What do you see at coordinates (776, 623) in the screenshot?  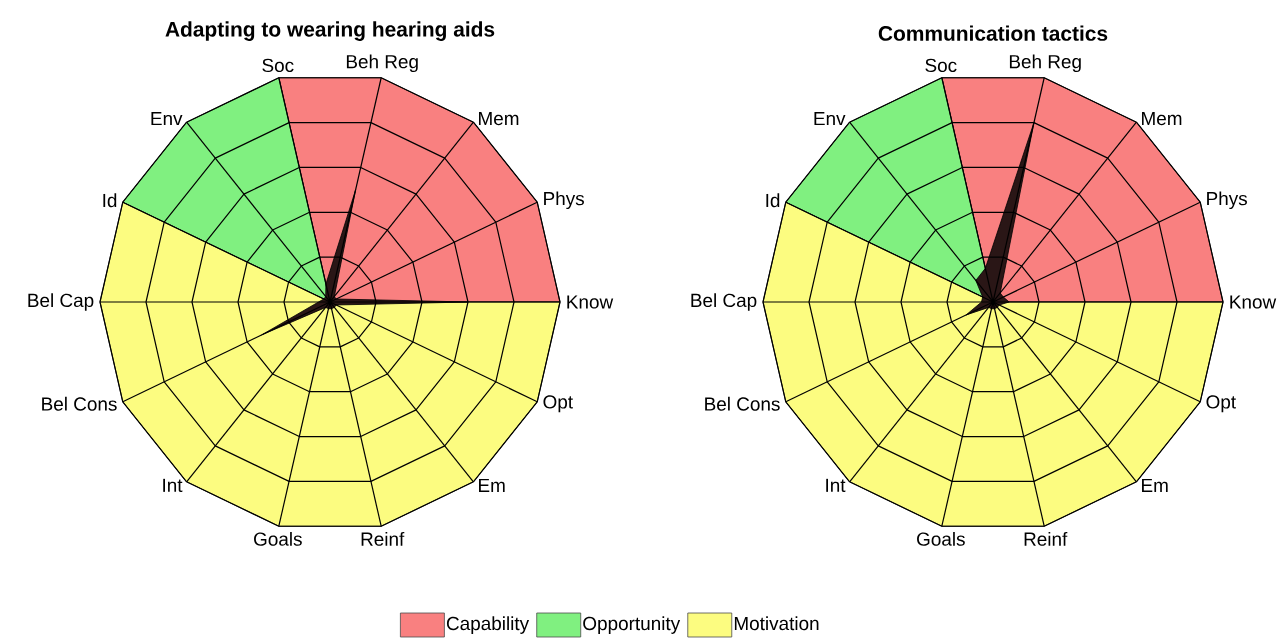 I see `legend-label: Motivation` at bounding box center [776, 623].